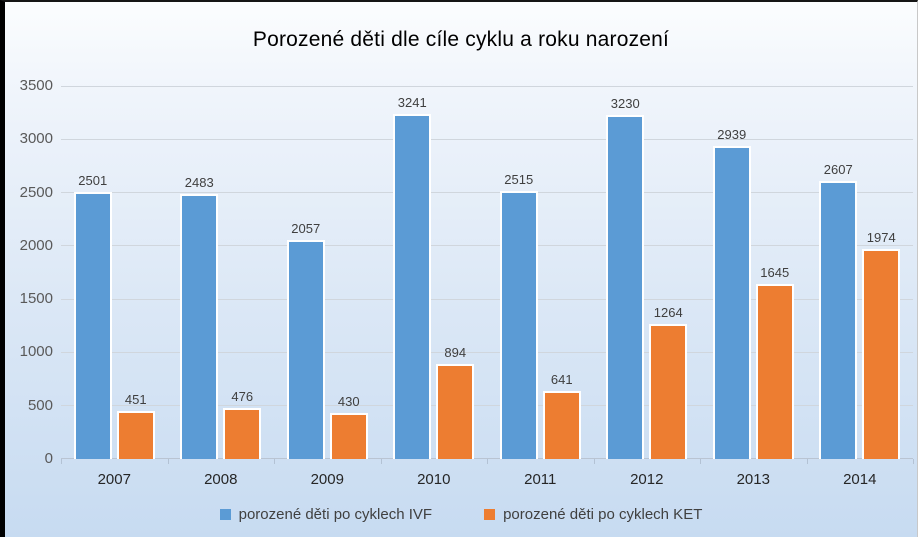 This screenshot has height=537, width=918. What do you see at coordinates (540, 479) in the screenshot?
I see `x-axis-category-label: 2011` at bounding box center [540, 479].